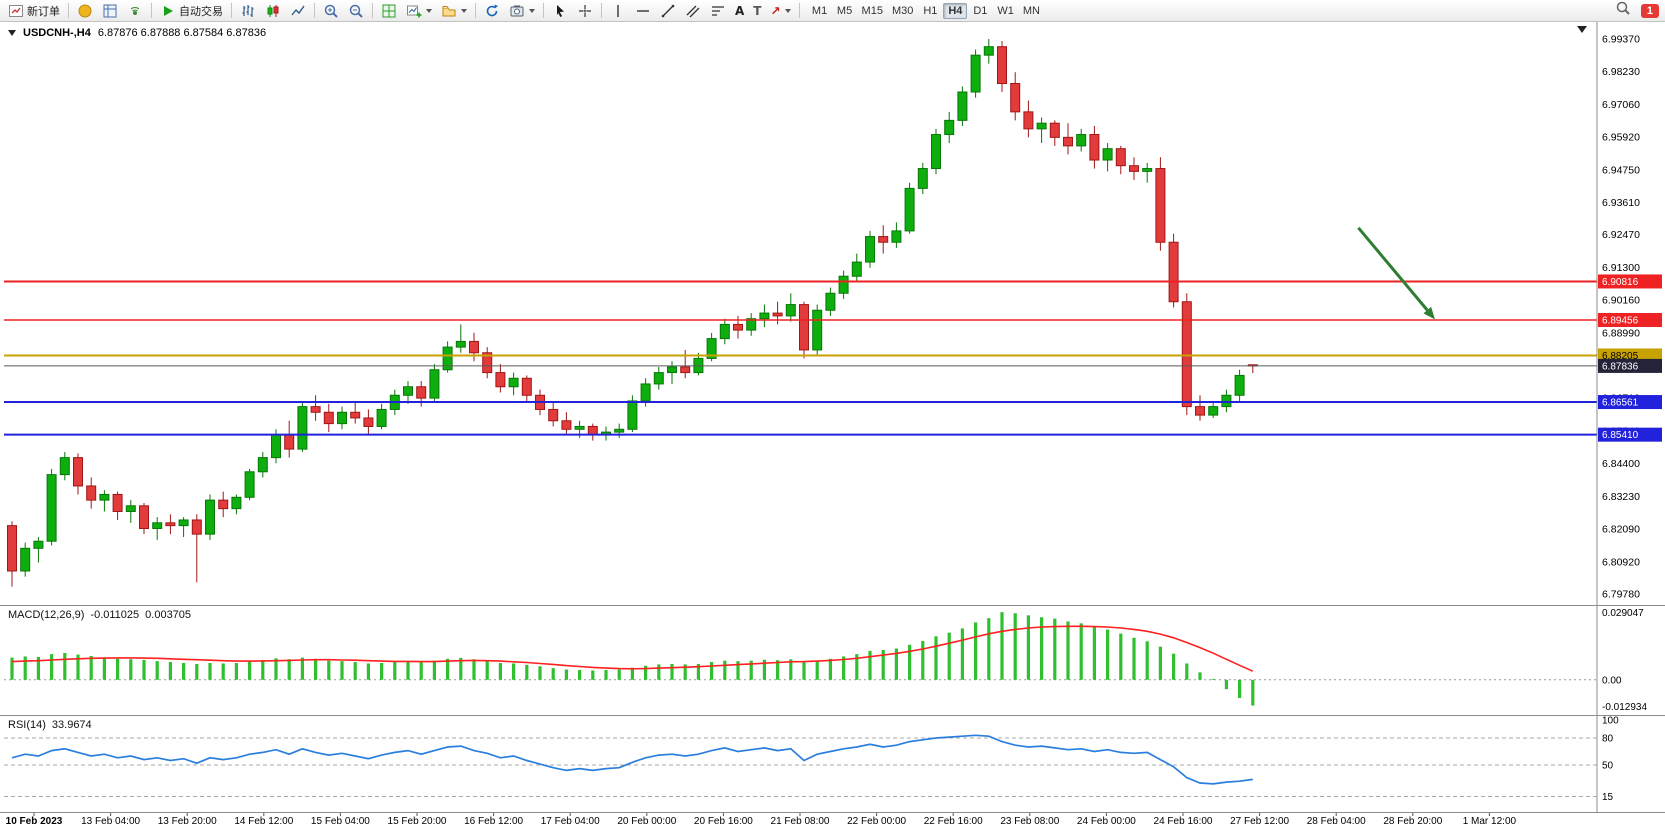 Image resolution: width=1665 pixels, height=837 pixels. What do you see at coordinates (1620, 435) in the screenshot?
I see `svg-text: 6.85410` at bounding box center [1620, 435].